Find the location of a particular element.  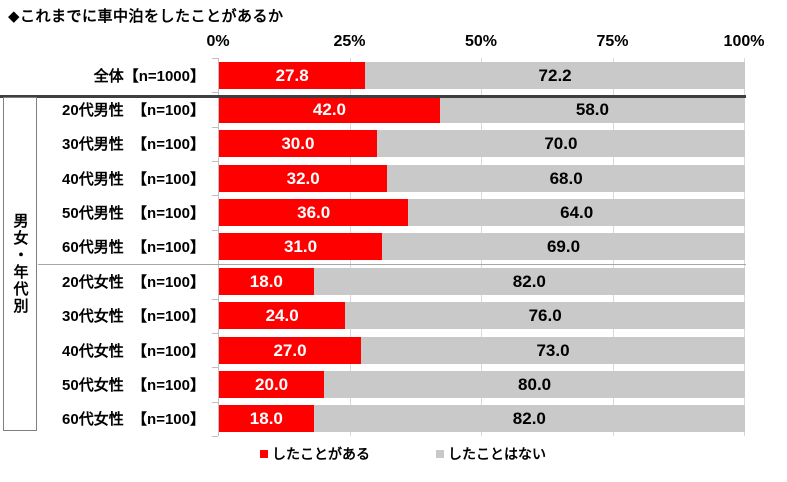

bar-segment-done: 27.0 is located at coordinates (290, 350).